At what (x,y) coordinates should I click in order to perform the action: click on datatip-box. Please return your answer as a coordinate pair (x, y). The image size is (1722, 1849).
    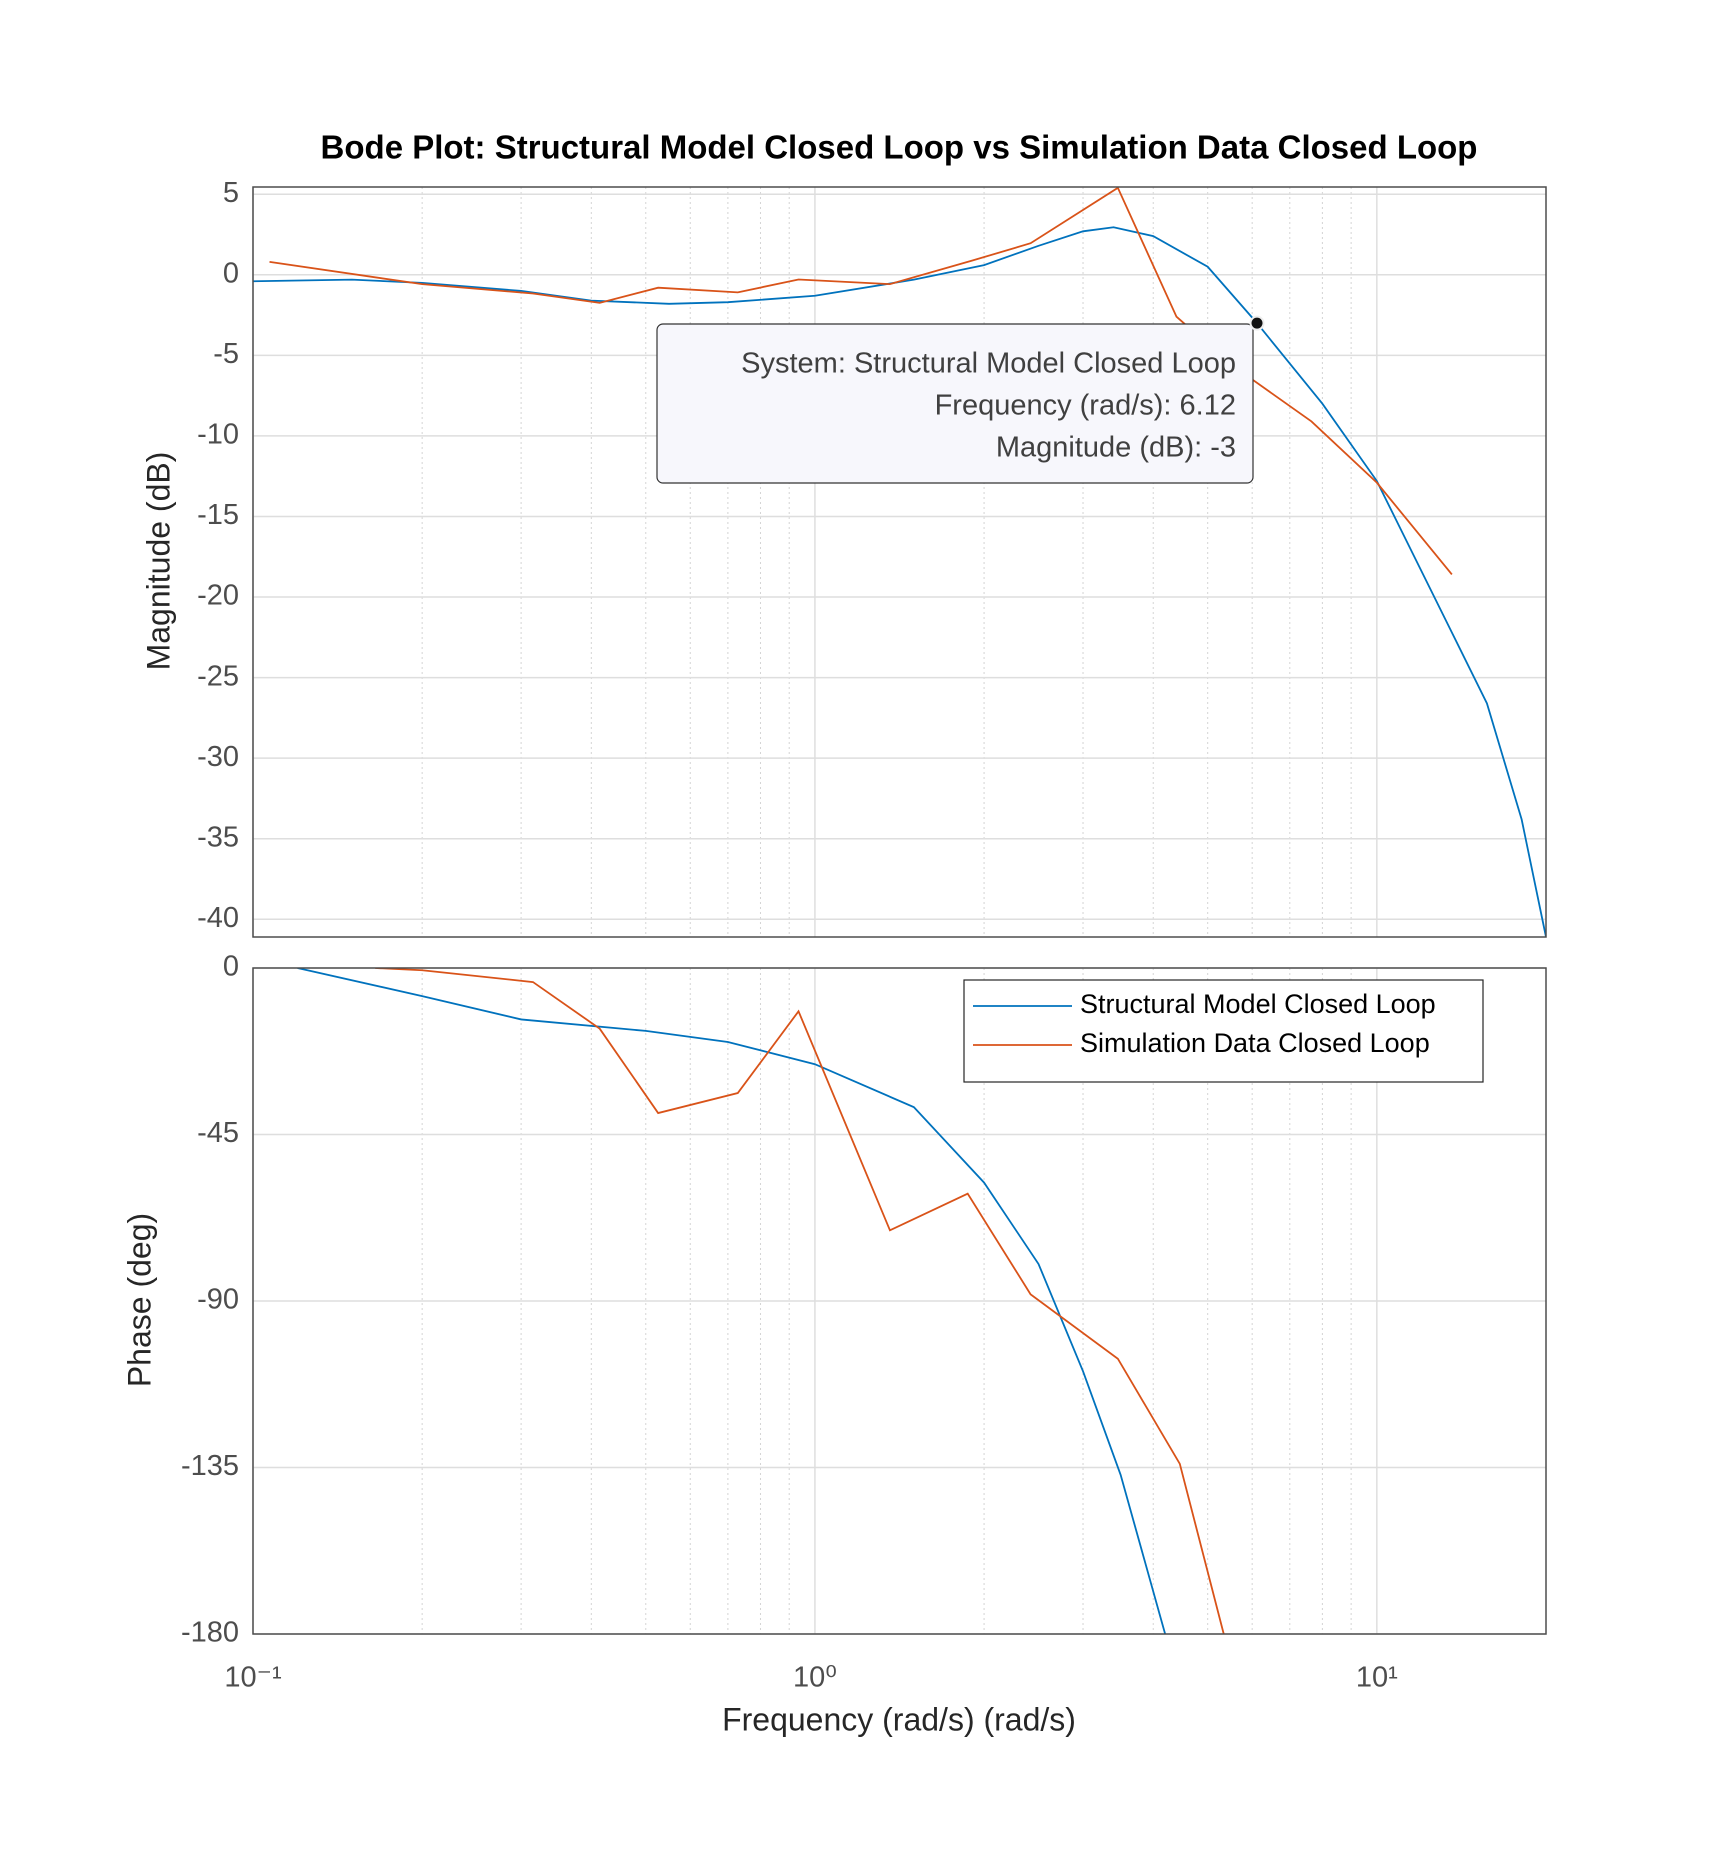
    Looking at the image, I should click on (955, 403).